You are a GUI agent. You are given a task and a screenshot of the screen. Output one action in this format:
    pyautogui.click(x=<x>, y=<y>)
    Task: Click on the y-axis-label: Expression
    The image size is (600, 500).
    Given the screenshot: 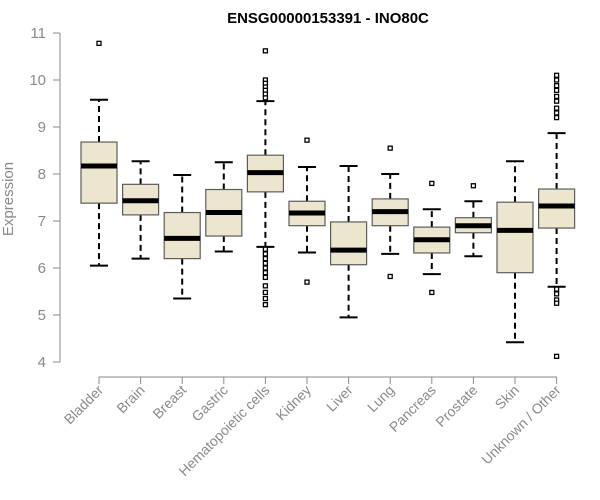 What is the action you would take?
    pyautogui.click(x=8, y=199)
    